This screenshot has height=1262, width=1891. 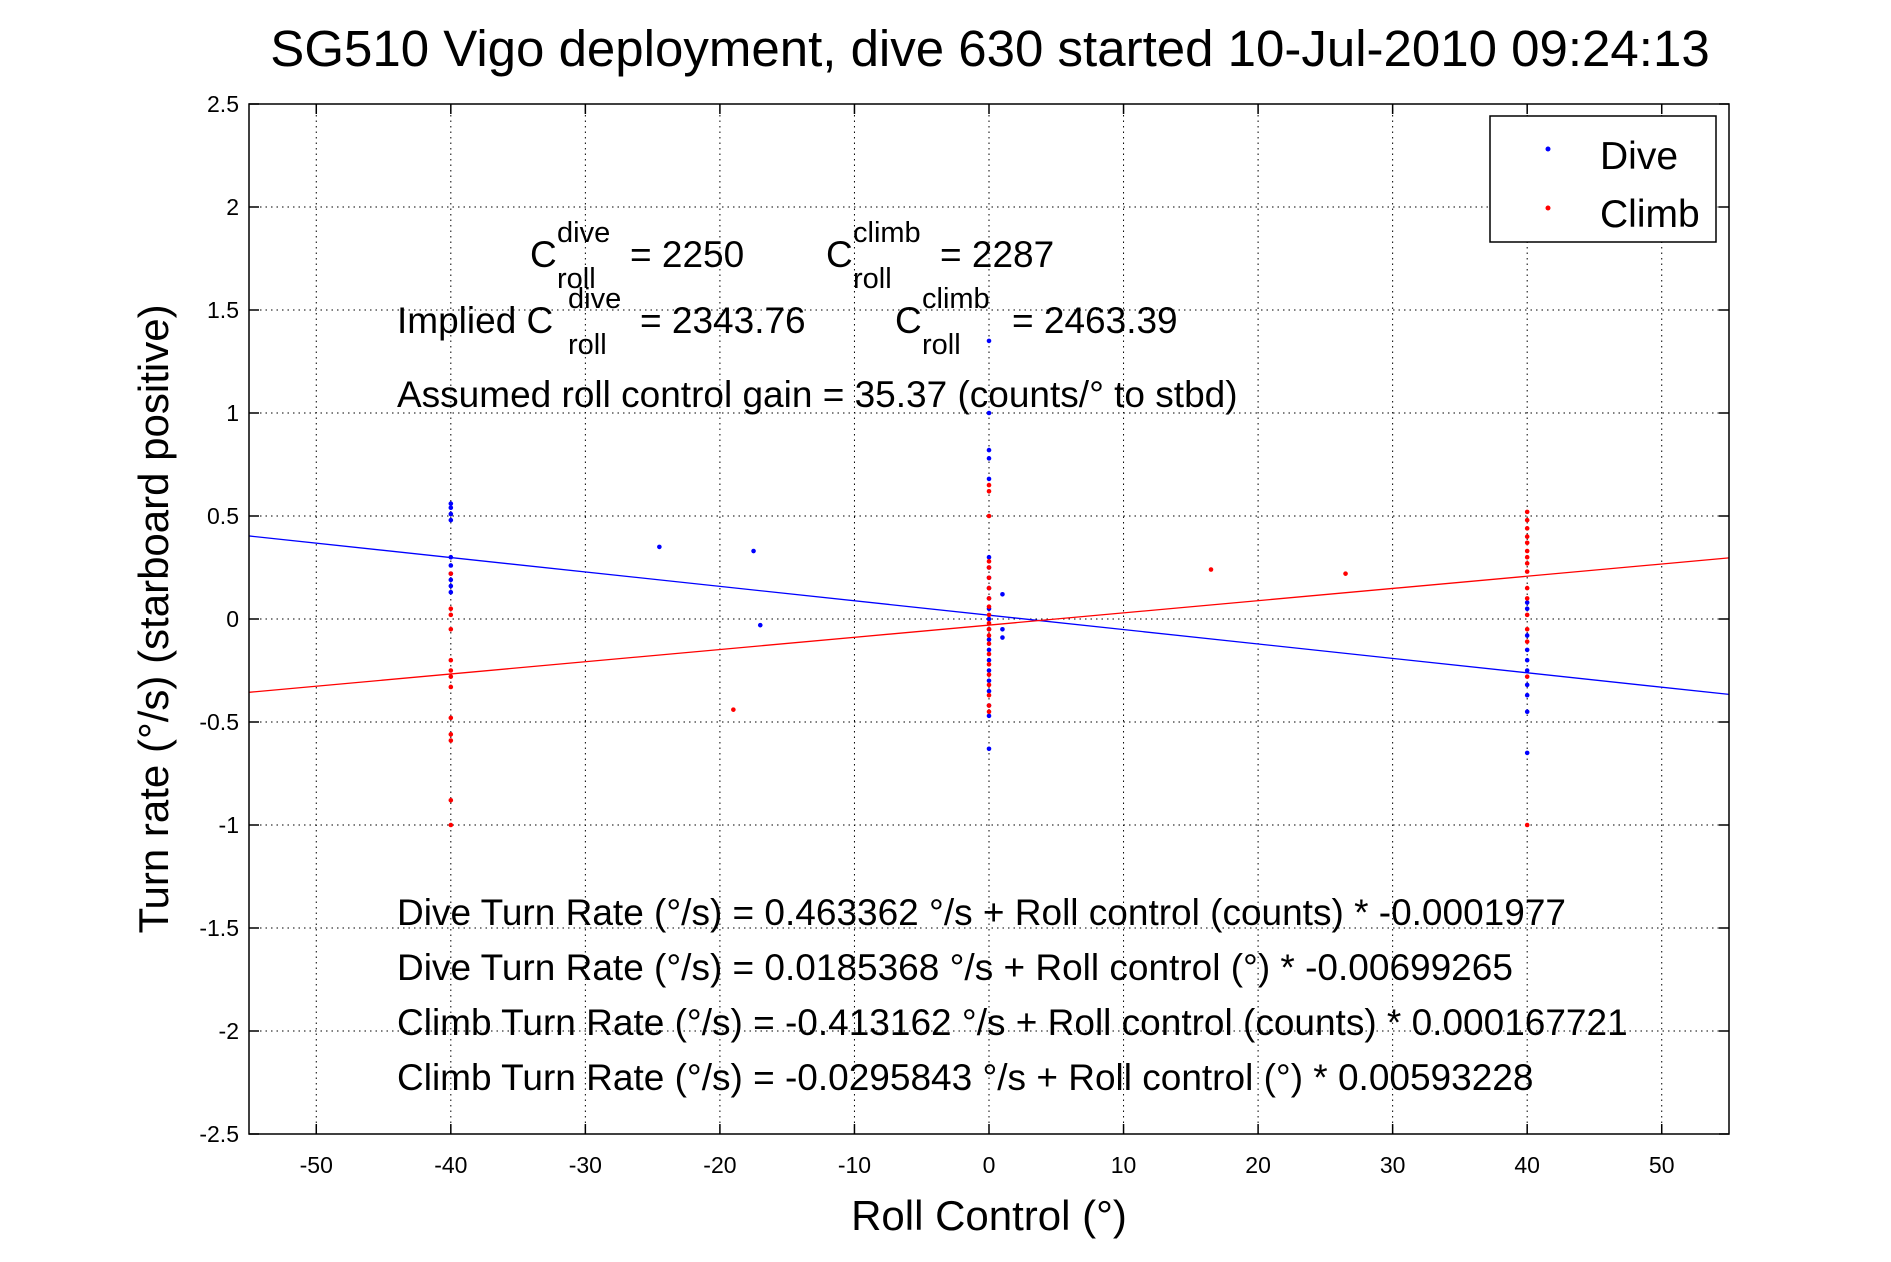 I want to click on y-axis-label: Turn rate (°/s) (starboard positive), so click(x=153, y=618).